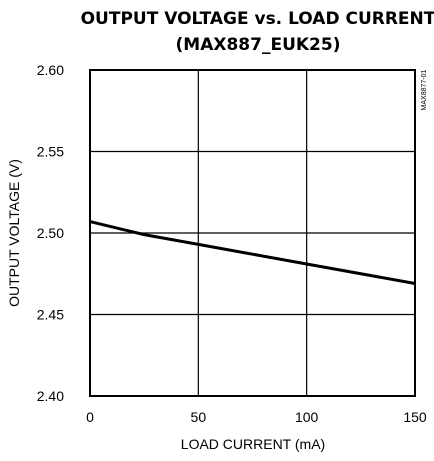 The height and width of the screenshot is (461, 434). What do you see at coordinates (256, 417) in the screenshot?
I see `x-tick-labels: 0 50 100 150` at bounding box center [256, 417].